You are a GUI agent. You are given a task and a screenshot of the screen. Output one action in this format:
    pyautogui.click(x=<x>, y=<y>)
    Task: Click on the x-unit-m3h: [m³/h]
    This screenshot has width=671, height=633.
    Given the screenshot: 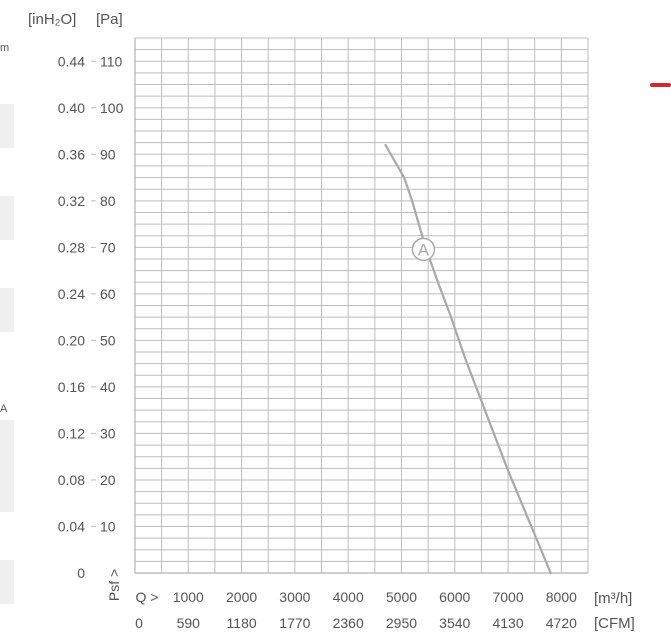 What is the action you would take?
    pyautogui.click(x=613, y=598)
    